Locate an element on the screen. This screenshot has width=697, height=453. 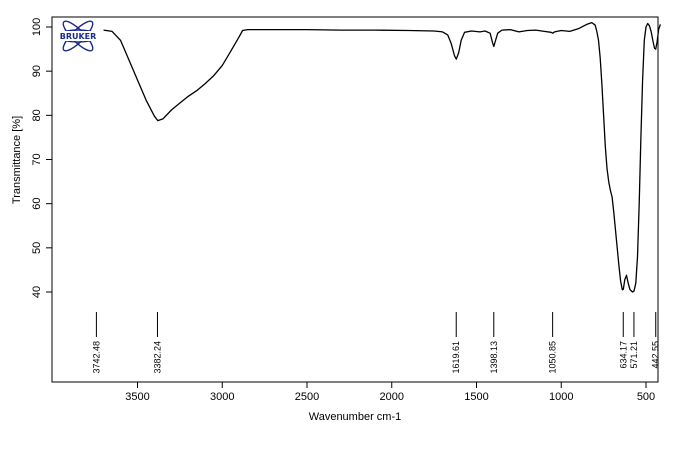
y-tick-label: 70 is located at coordinates (37, 159).